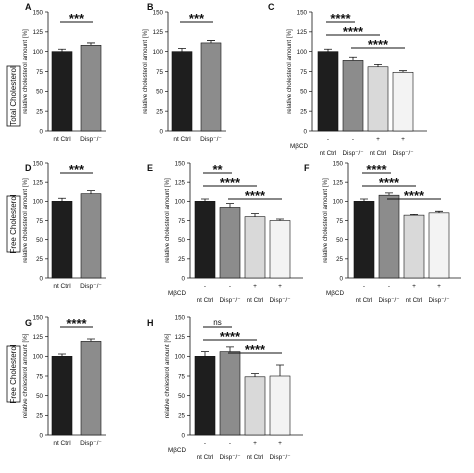 The width and height of the screenshot is (474, 473). What do you see at coordinates (299, 146) in the screenshot?
I see `treatment-label-c: MβCD` at bounding box center [299, 146].